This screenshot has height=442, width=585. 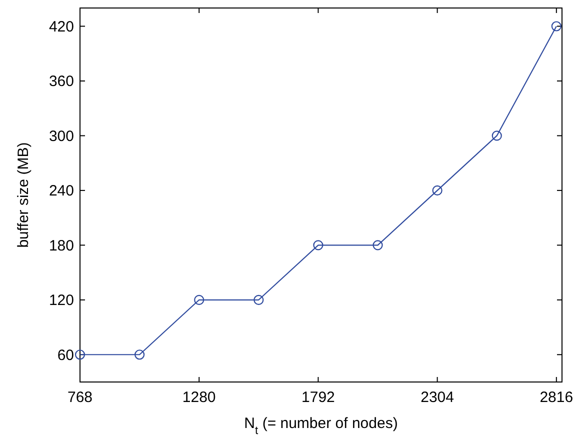 I want to click on x-tick-label: 768, so click(x=80, y=397).